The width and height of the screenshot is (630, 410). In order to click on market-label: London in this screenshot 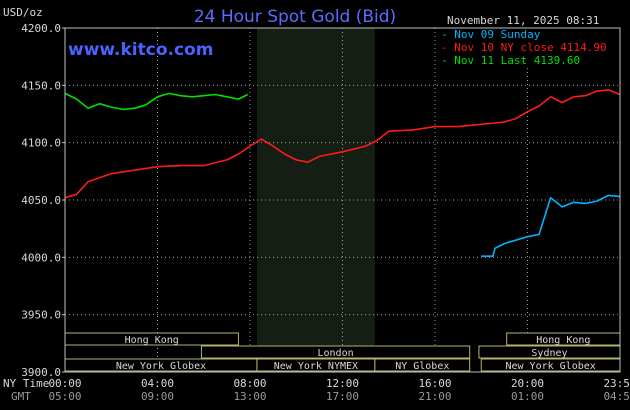, I will do `click(336, 353)`.